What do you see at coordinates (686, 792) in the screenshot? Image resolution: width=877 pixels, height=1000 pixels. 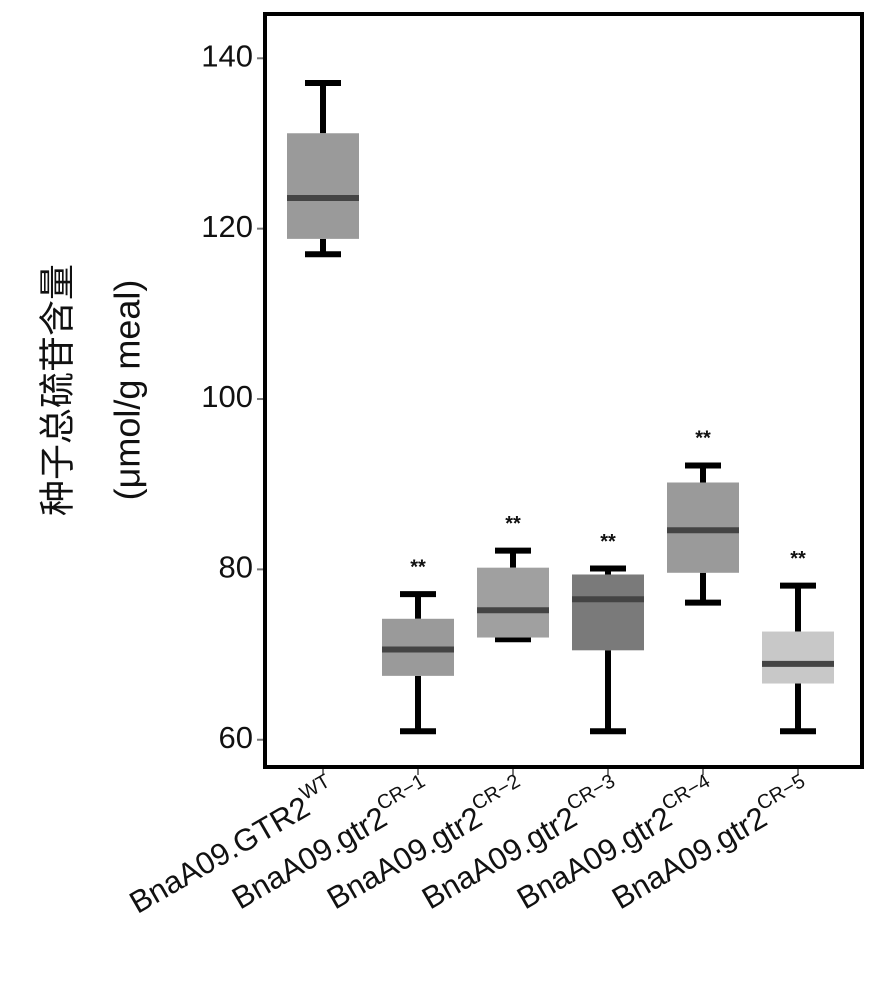 I see `category-superscript: CR−4` at bounding box center [686, 792].